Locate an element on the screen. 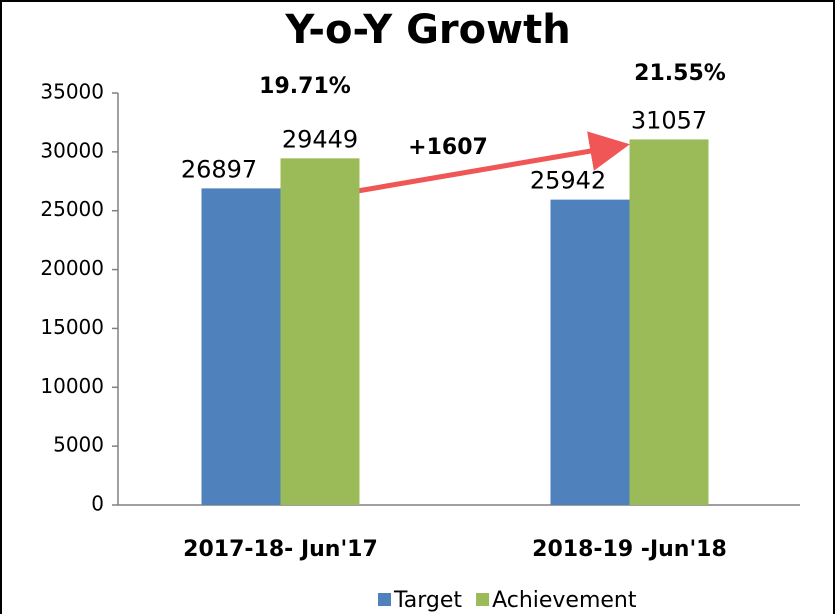  legend-label: Target is located at coordinates (427, 600).